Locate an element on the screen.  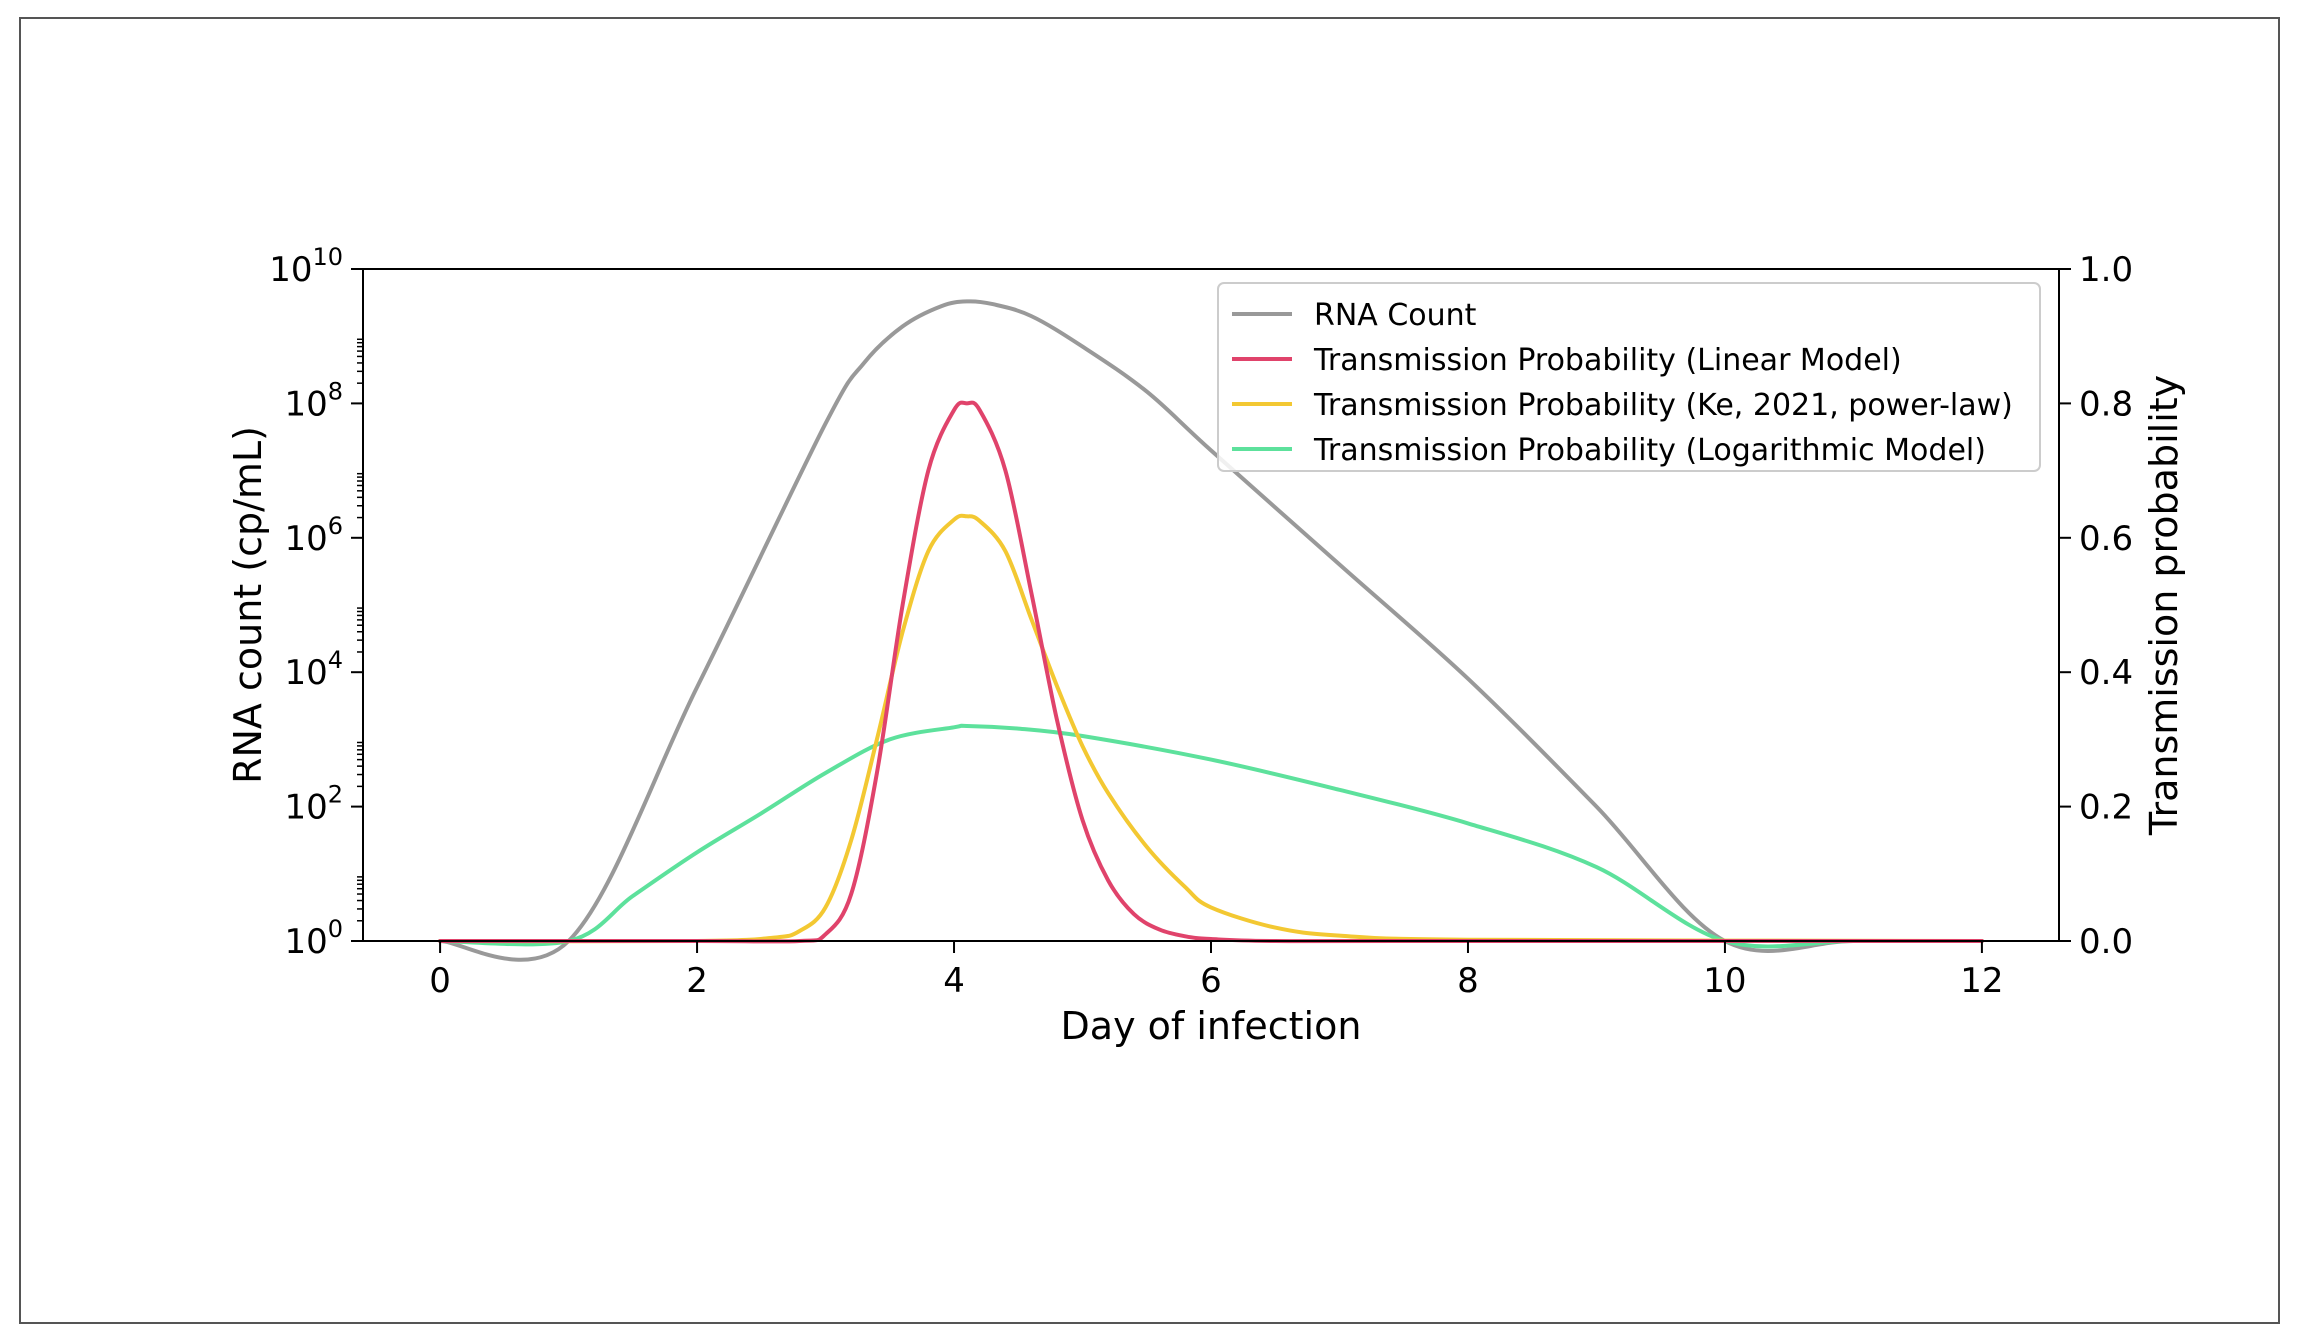
left-y-tick-label: 10¹⁰ is located at coordinates (306, 266).